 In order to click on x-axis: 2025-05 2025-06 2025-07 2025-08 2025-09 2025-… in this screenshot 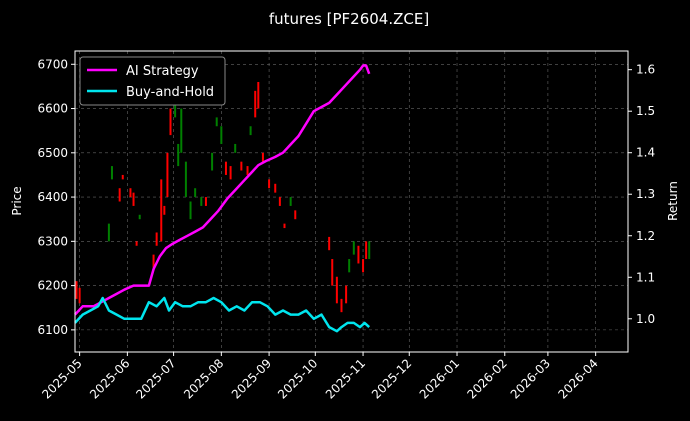, I will do `click(320, 377)`.